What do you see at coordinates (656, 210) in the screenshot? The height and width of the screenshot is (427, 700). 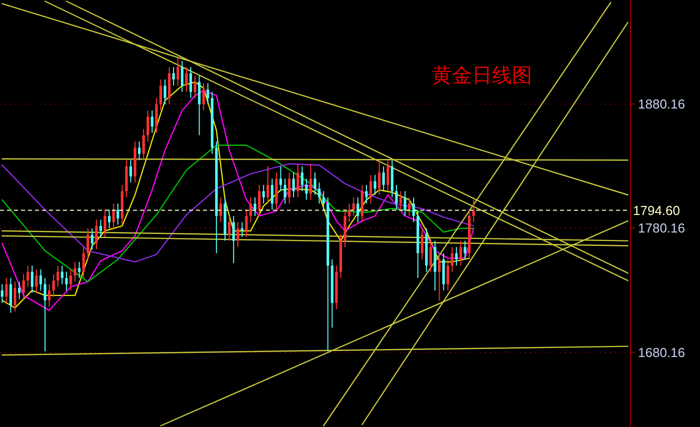 I see `ref-line-label: 1794.60` at bounding box center [656, 210].